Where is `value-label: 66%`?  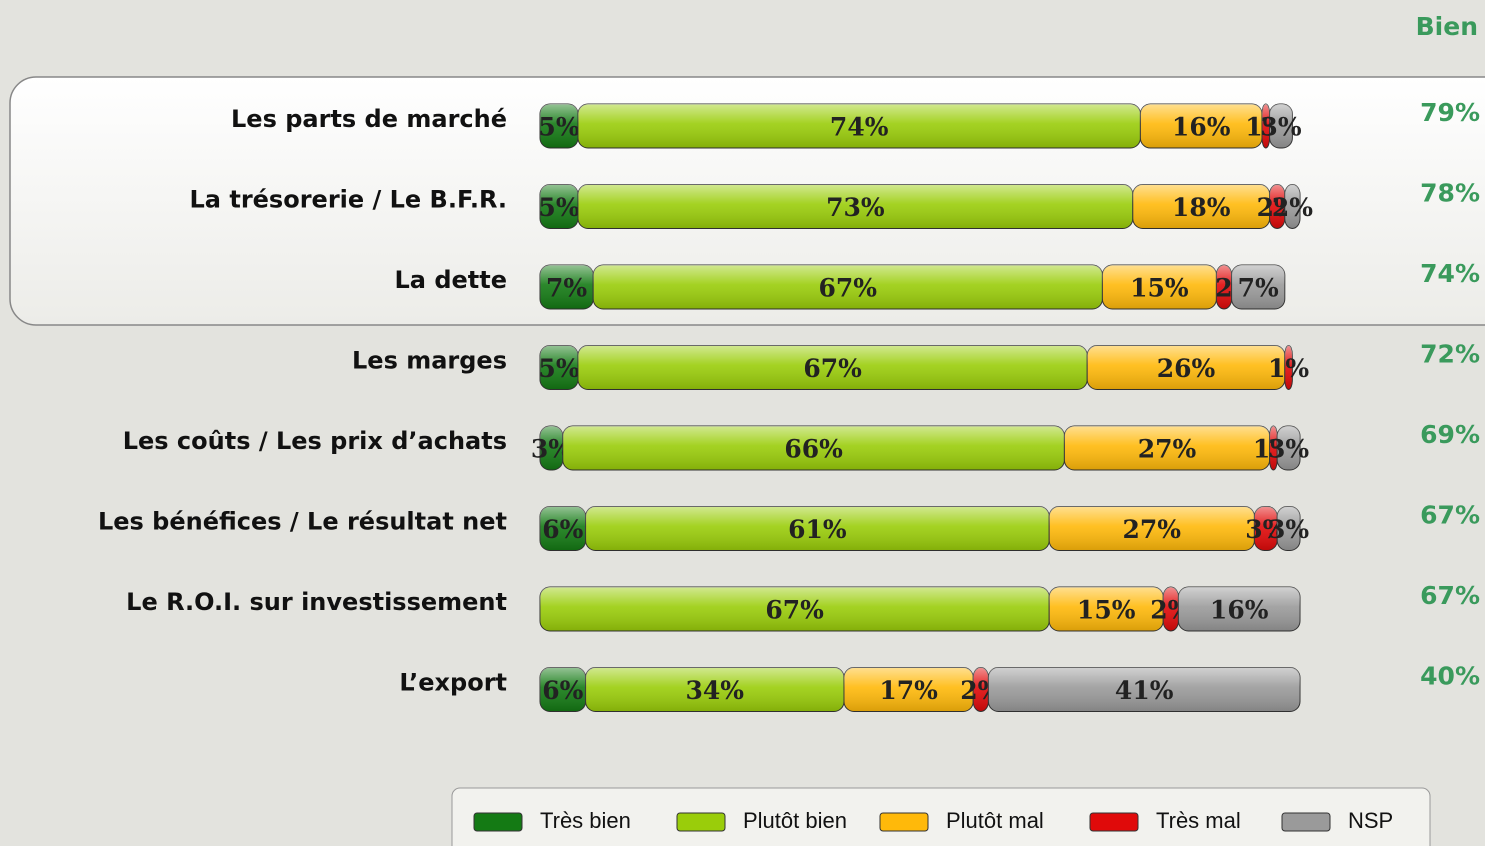
value-label: 66% is located at coordinates (813, 449).